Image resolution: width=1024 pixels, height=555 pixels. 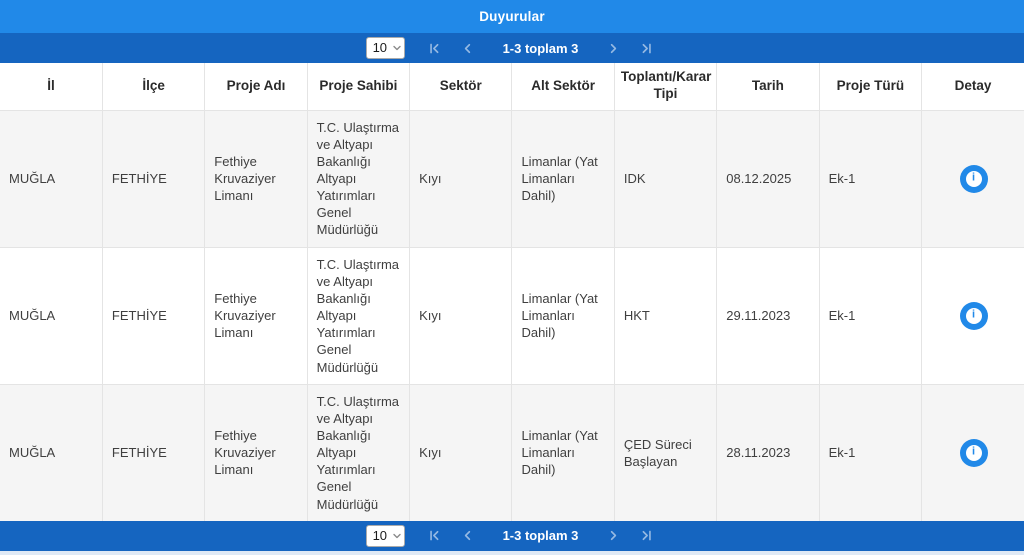 I want to click on column-header-detay: Detay, so click(x=972, y=87).